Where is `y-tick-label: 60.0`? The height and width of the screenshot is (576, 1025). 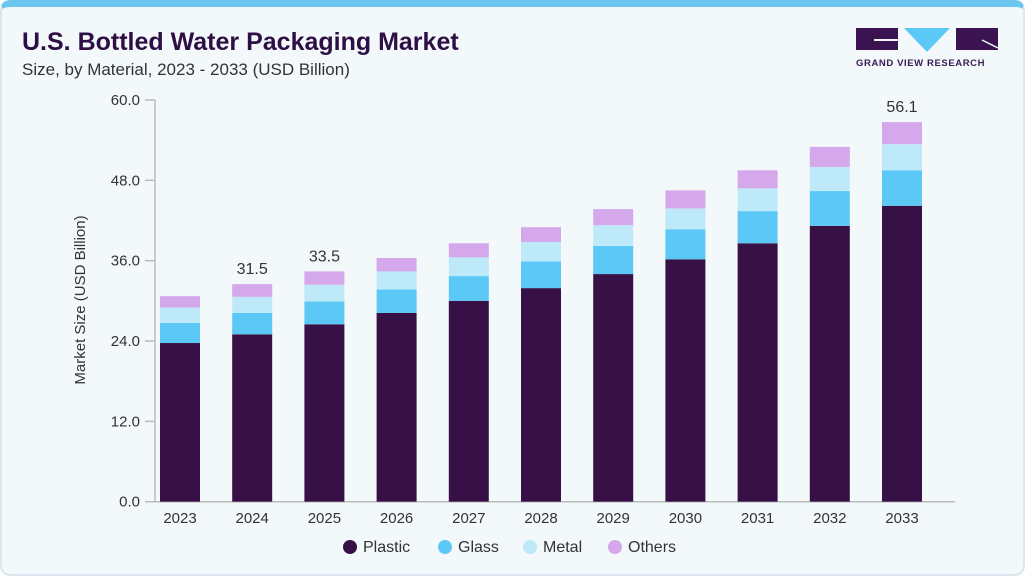
y-tick-label: 60.0 is located at coordinates (125, 100).